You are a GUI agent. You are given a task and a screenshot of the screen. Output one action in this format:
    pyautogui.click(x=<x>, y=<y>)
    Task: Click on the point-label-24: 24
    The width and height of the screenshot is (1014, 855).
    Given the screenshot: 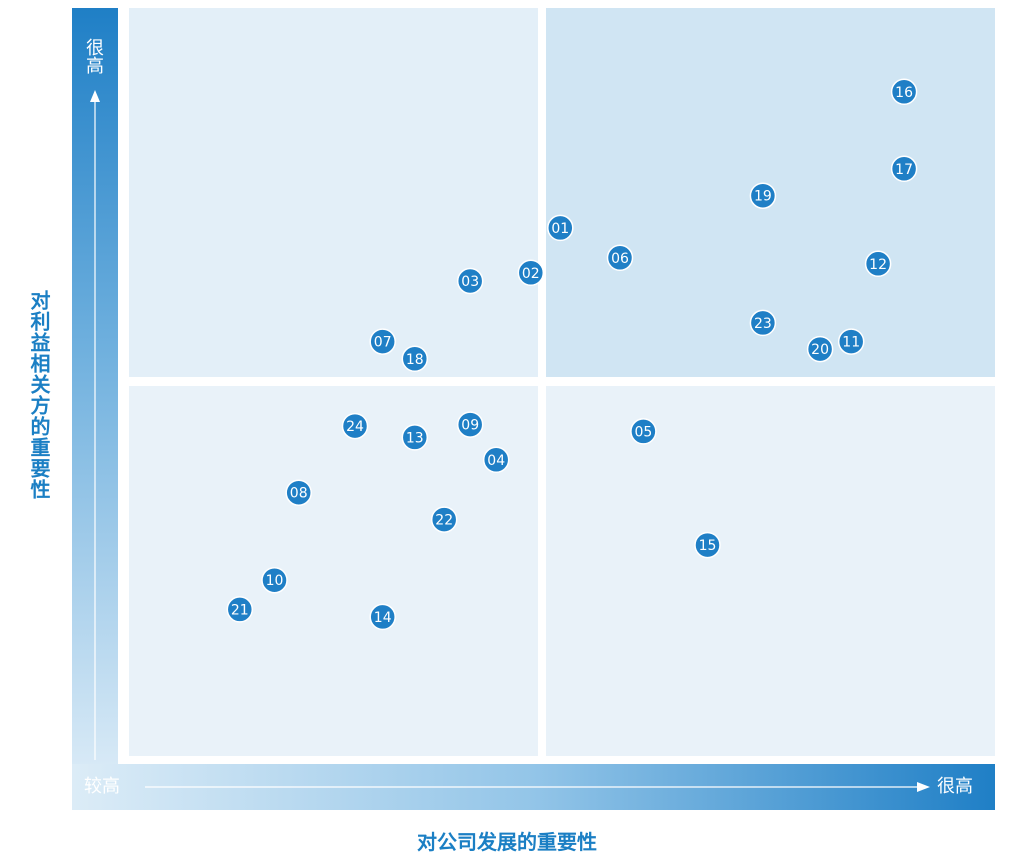 What is the action you would take?
    pyautogui.click(x=355, y=427)
    